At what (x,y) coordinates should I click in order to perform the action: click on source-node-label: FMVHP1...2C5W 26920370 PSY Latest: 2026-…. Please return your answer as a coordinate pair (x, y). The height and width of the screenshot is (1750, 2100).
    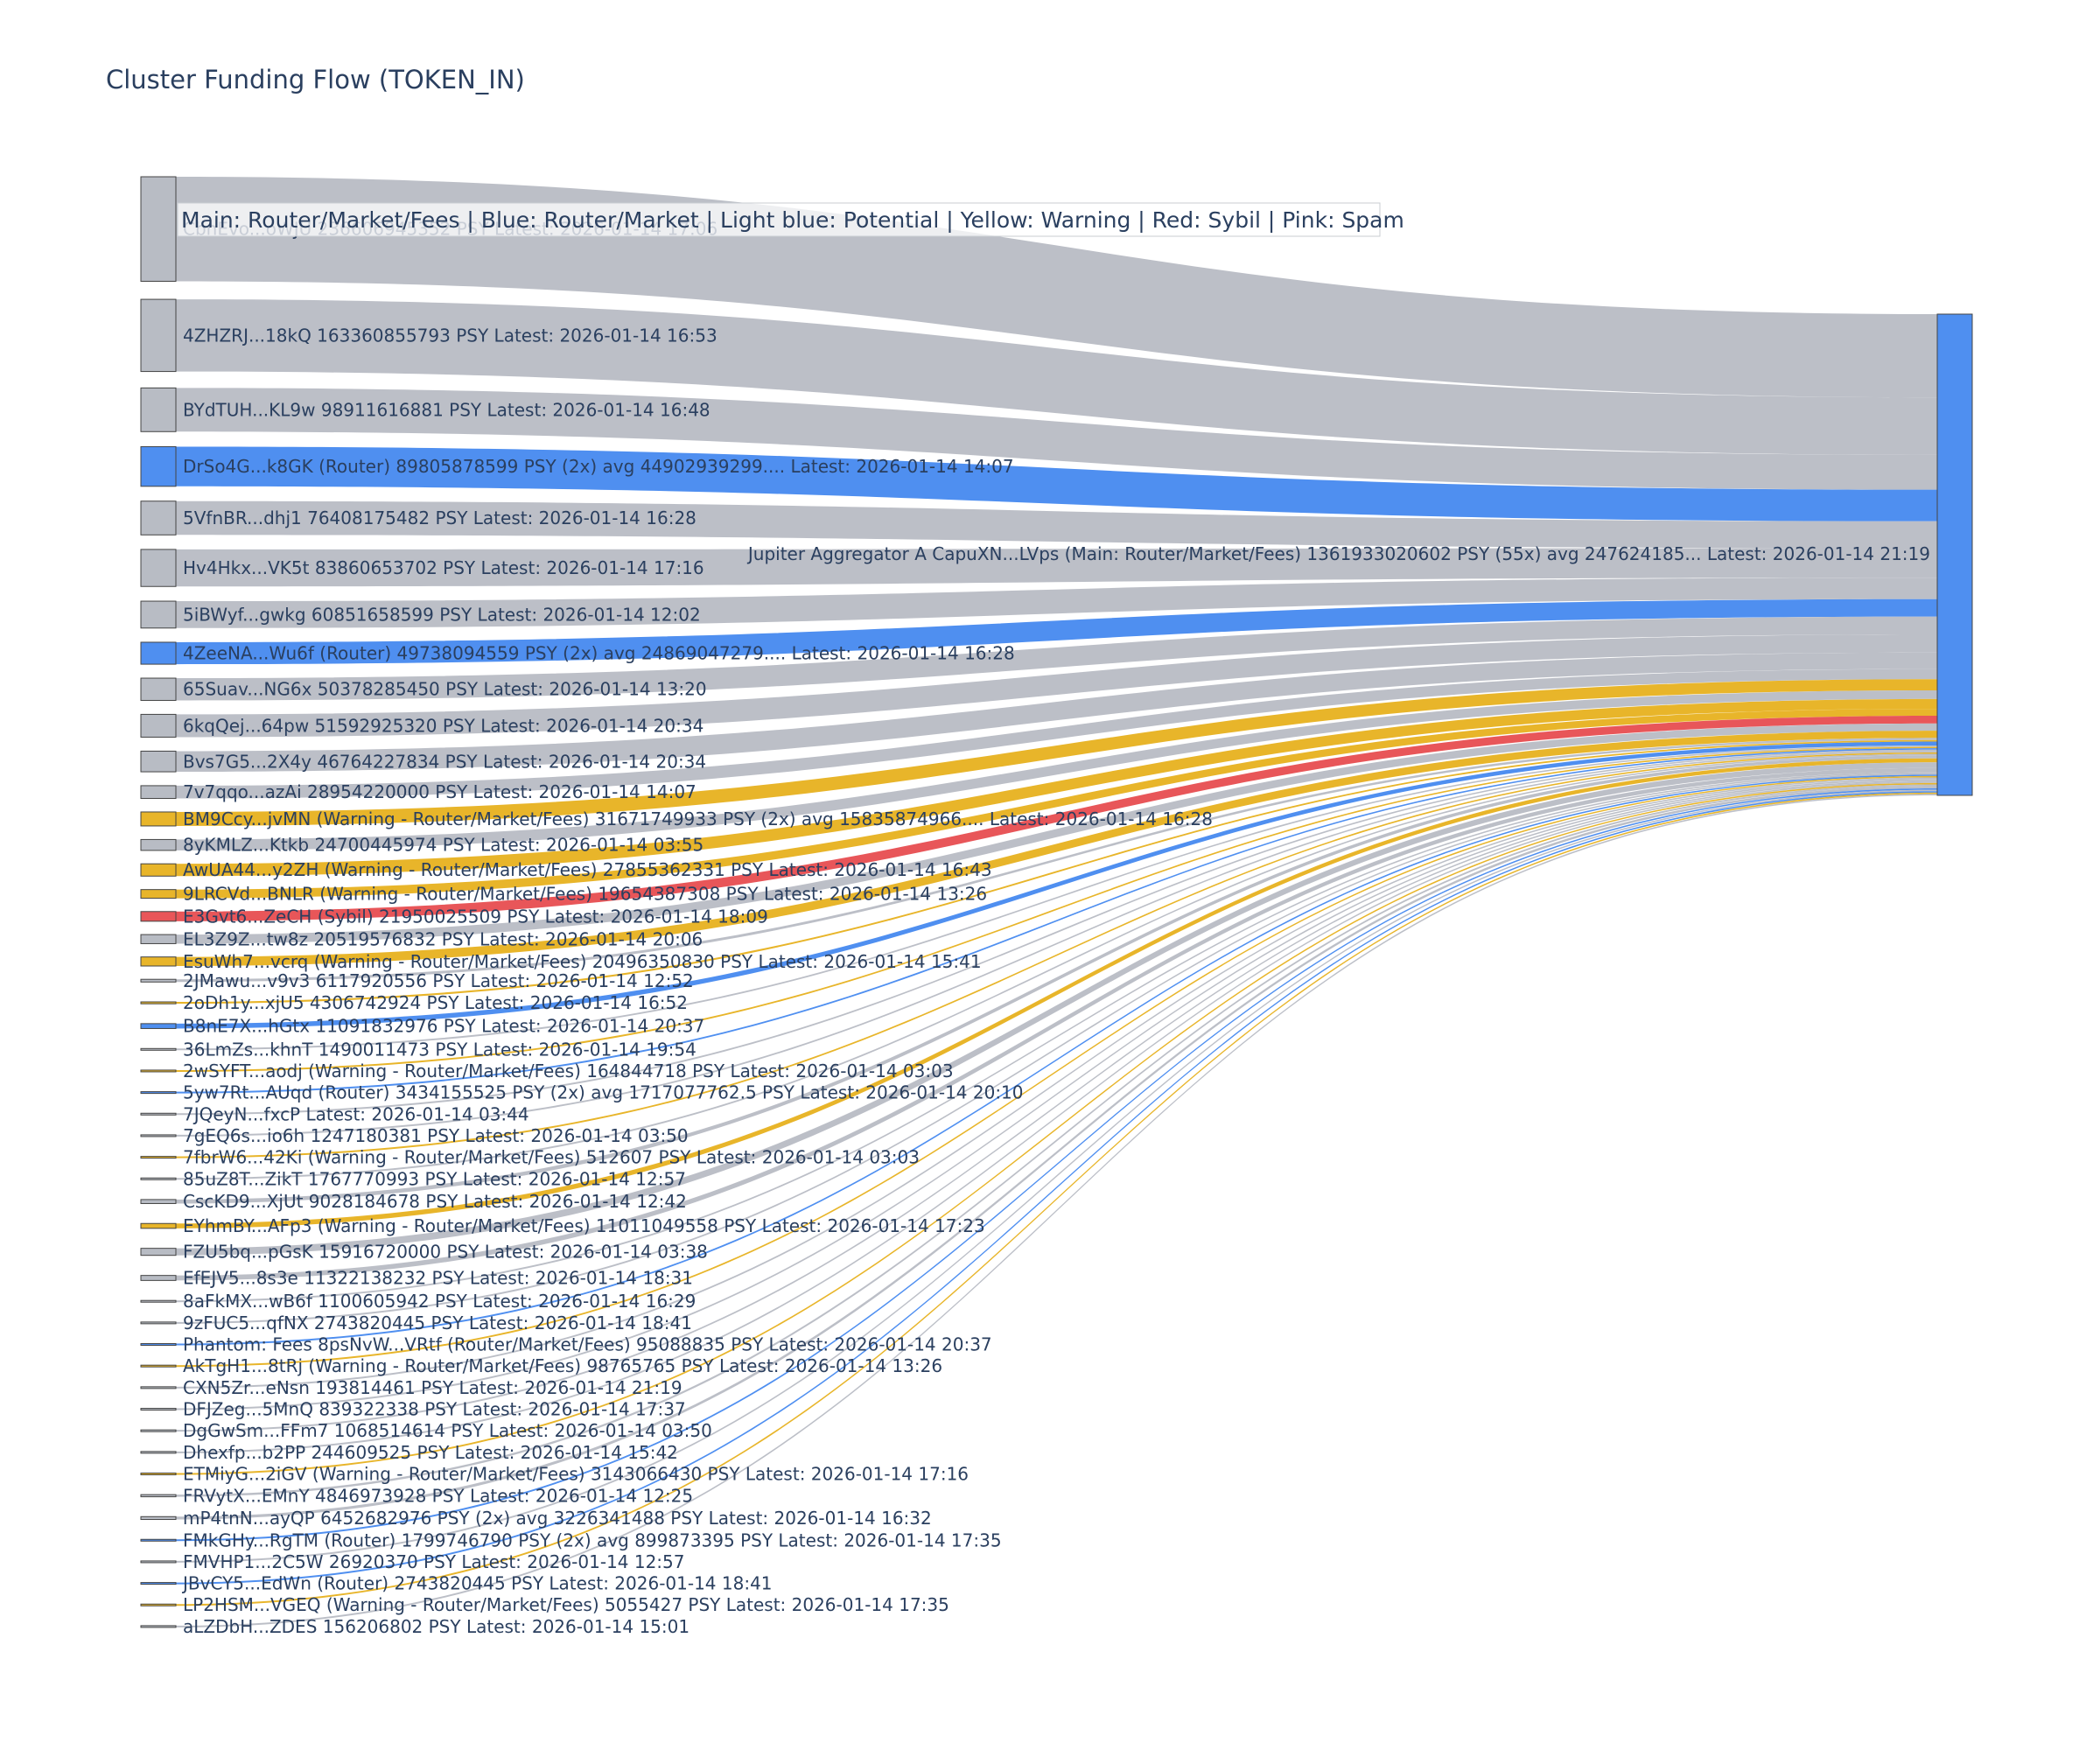
    Looking at the image, I should click on (434, 1561).